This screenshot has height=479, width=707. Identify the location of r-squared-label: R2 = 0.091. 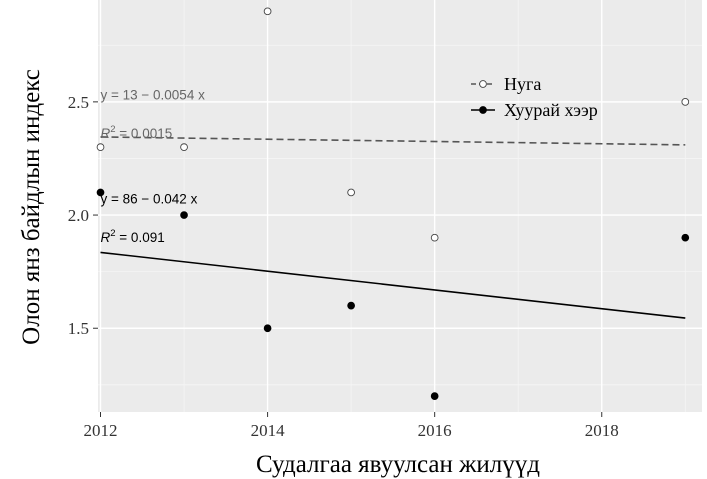
(133, 236).